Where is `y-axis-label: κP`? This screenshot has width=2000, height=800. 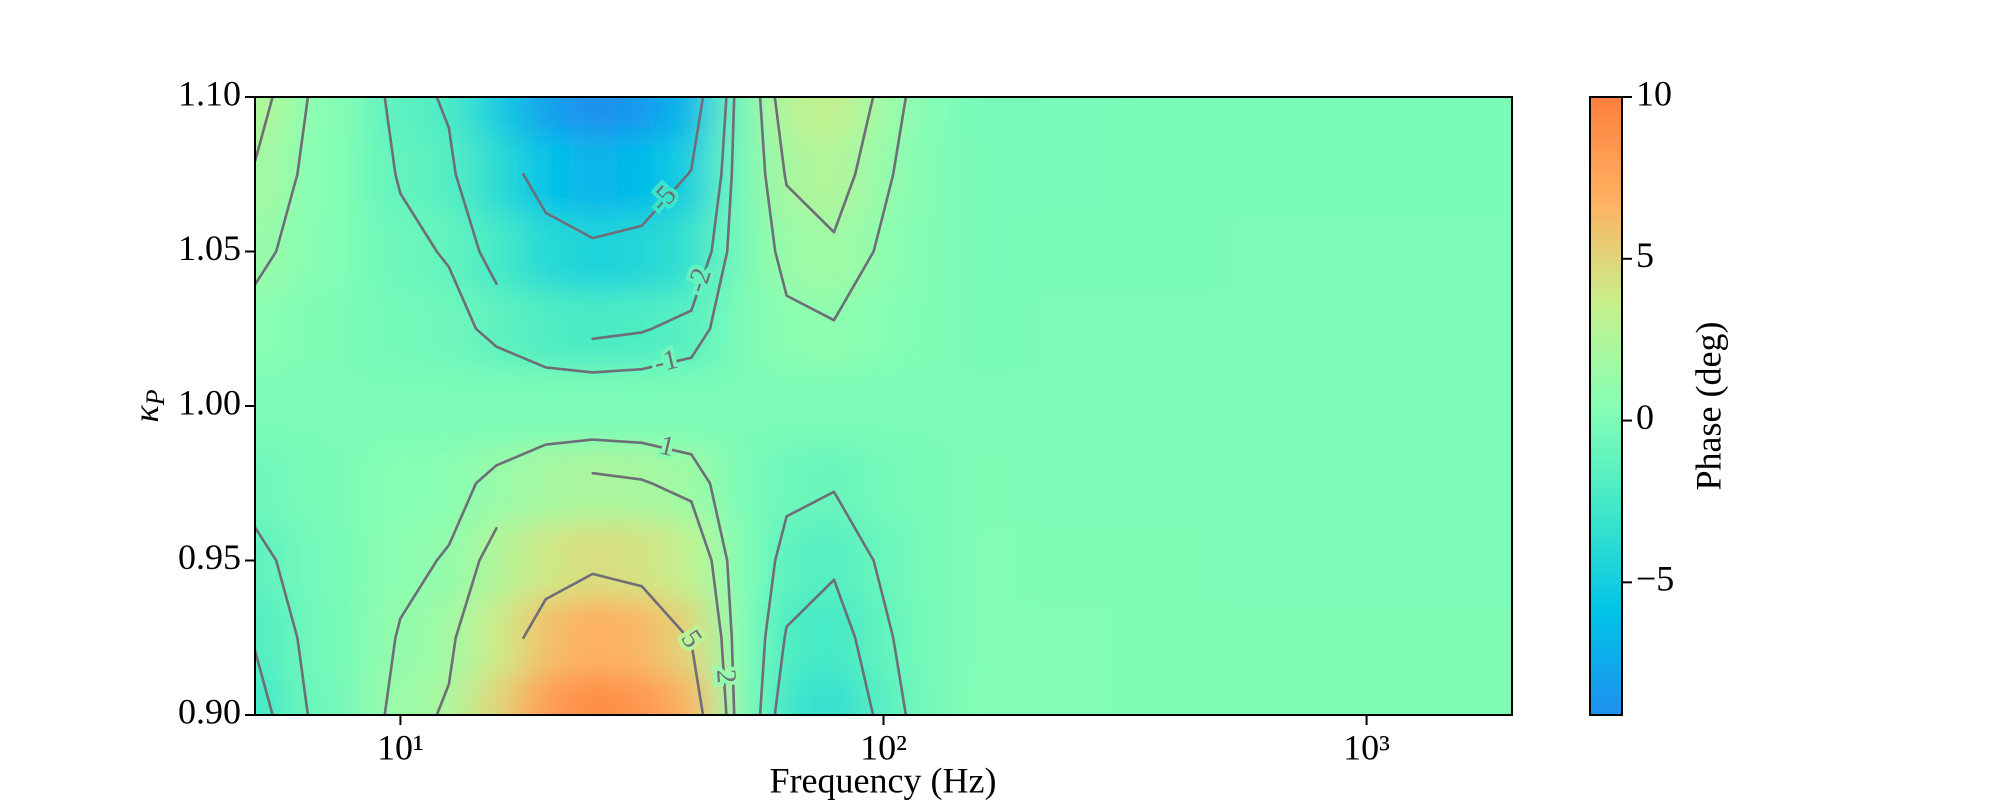 y-axis-label: κP is located at coordinates (148, 405).